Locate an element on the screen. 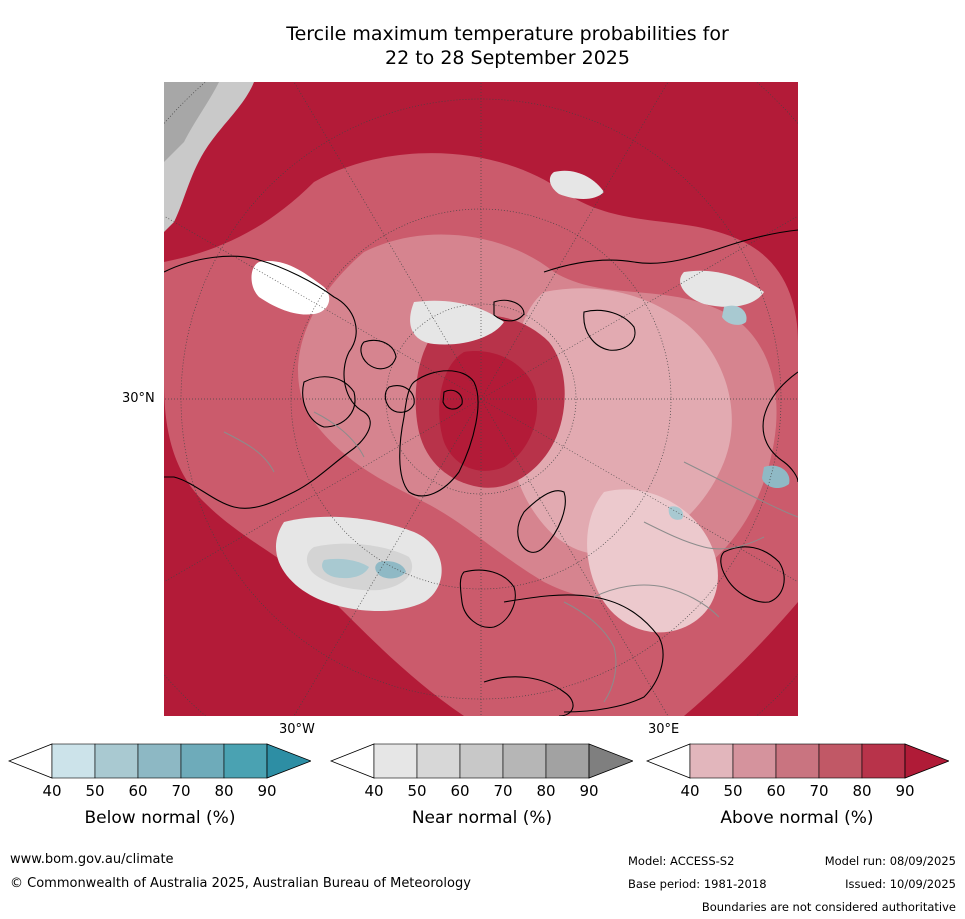 The width and height of the screenshot is (965, 919). colorbar-above-label: Above normal (%) is located at coordinates (797, 818).